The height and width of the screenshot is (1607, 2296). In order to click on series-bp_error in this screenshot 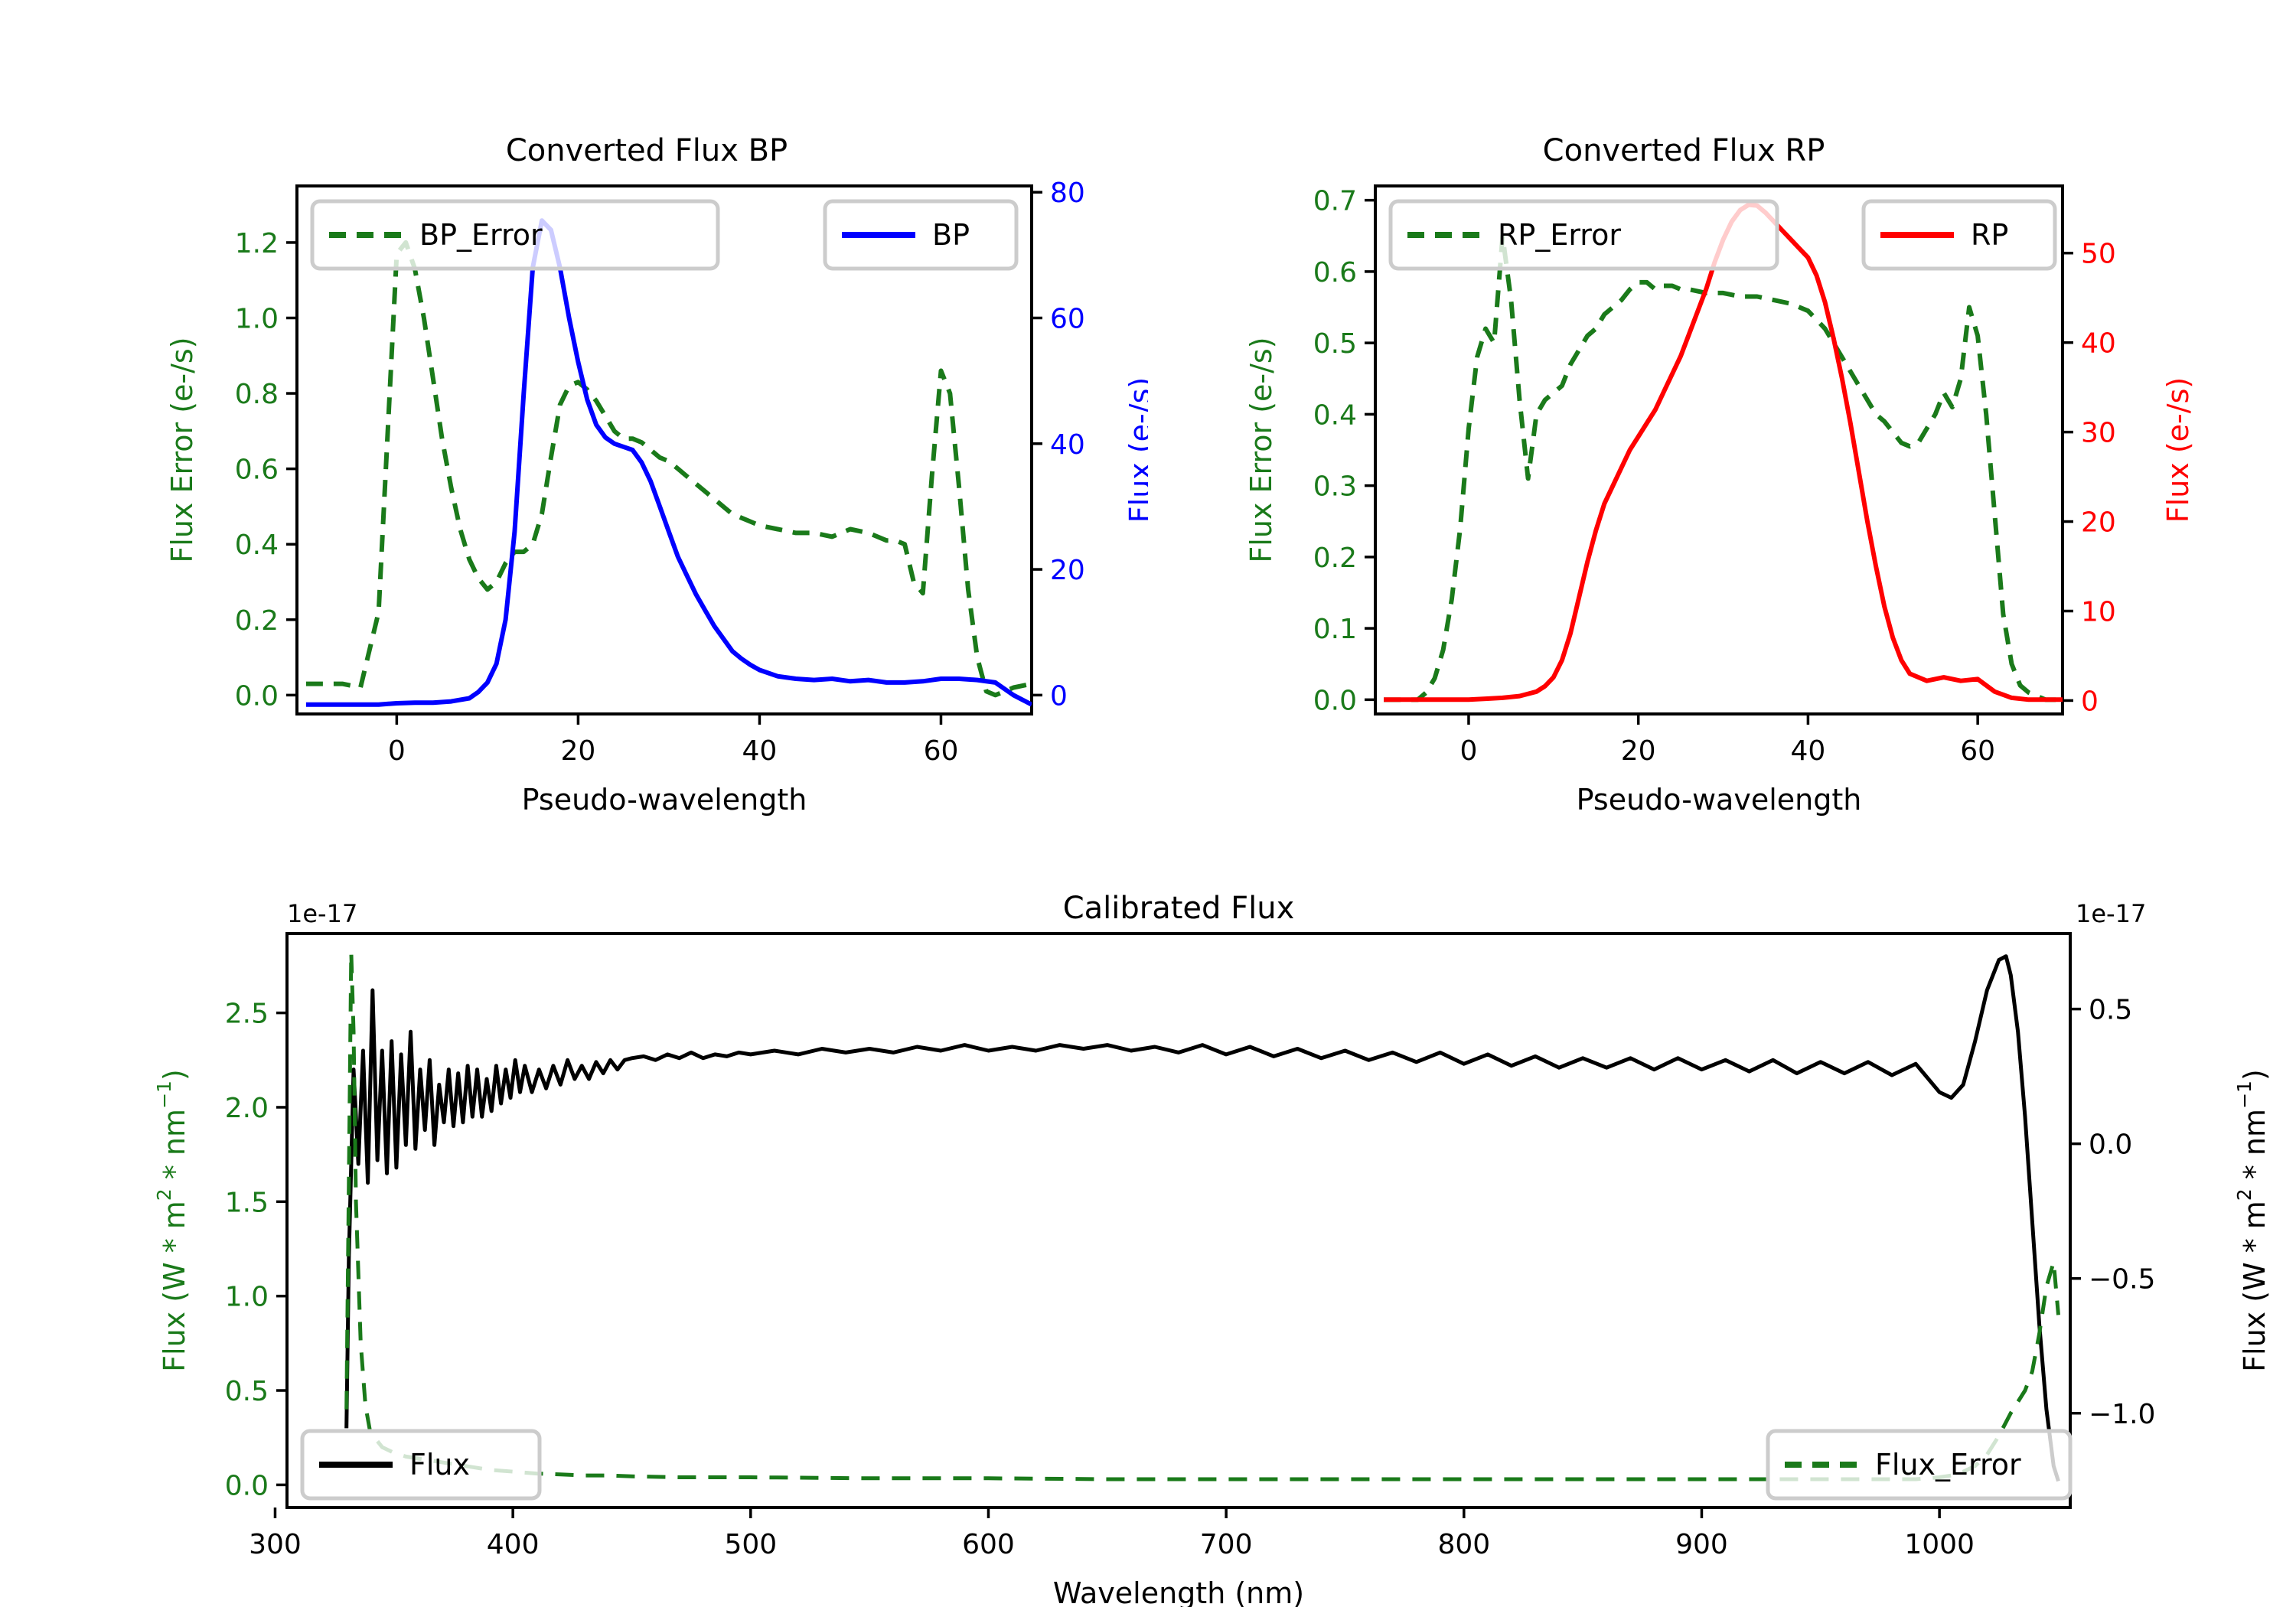, I will do `click(668, 469)`.